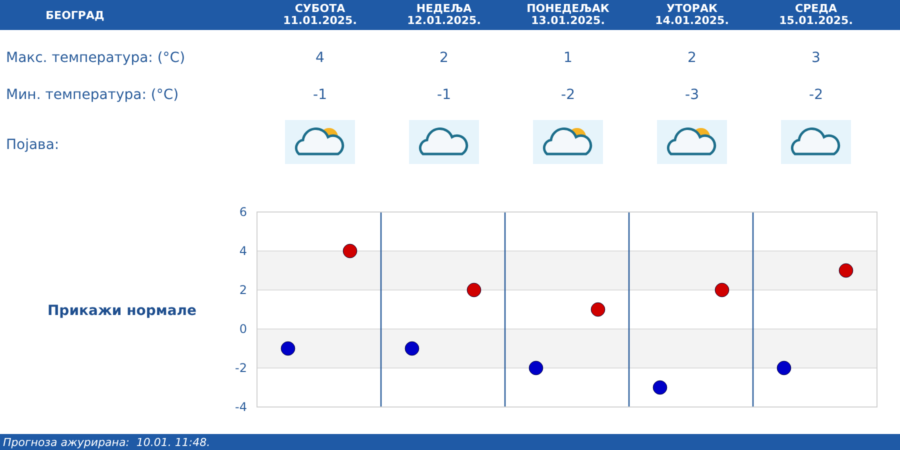 The image size is (900, 450). I want to click on category-label: СУБОТА 11.01.2025., so click(320, 14).